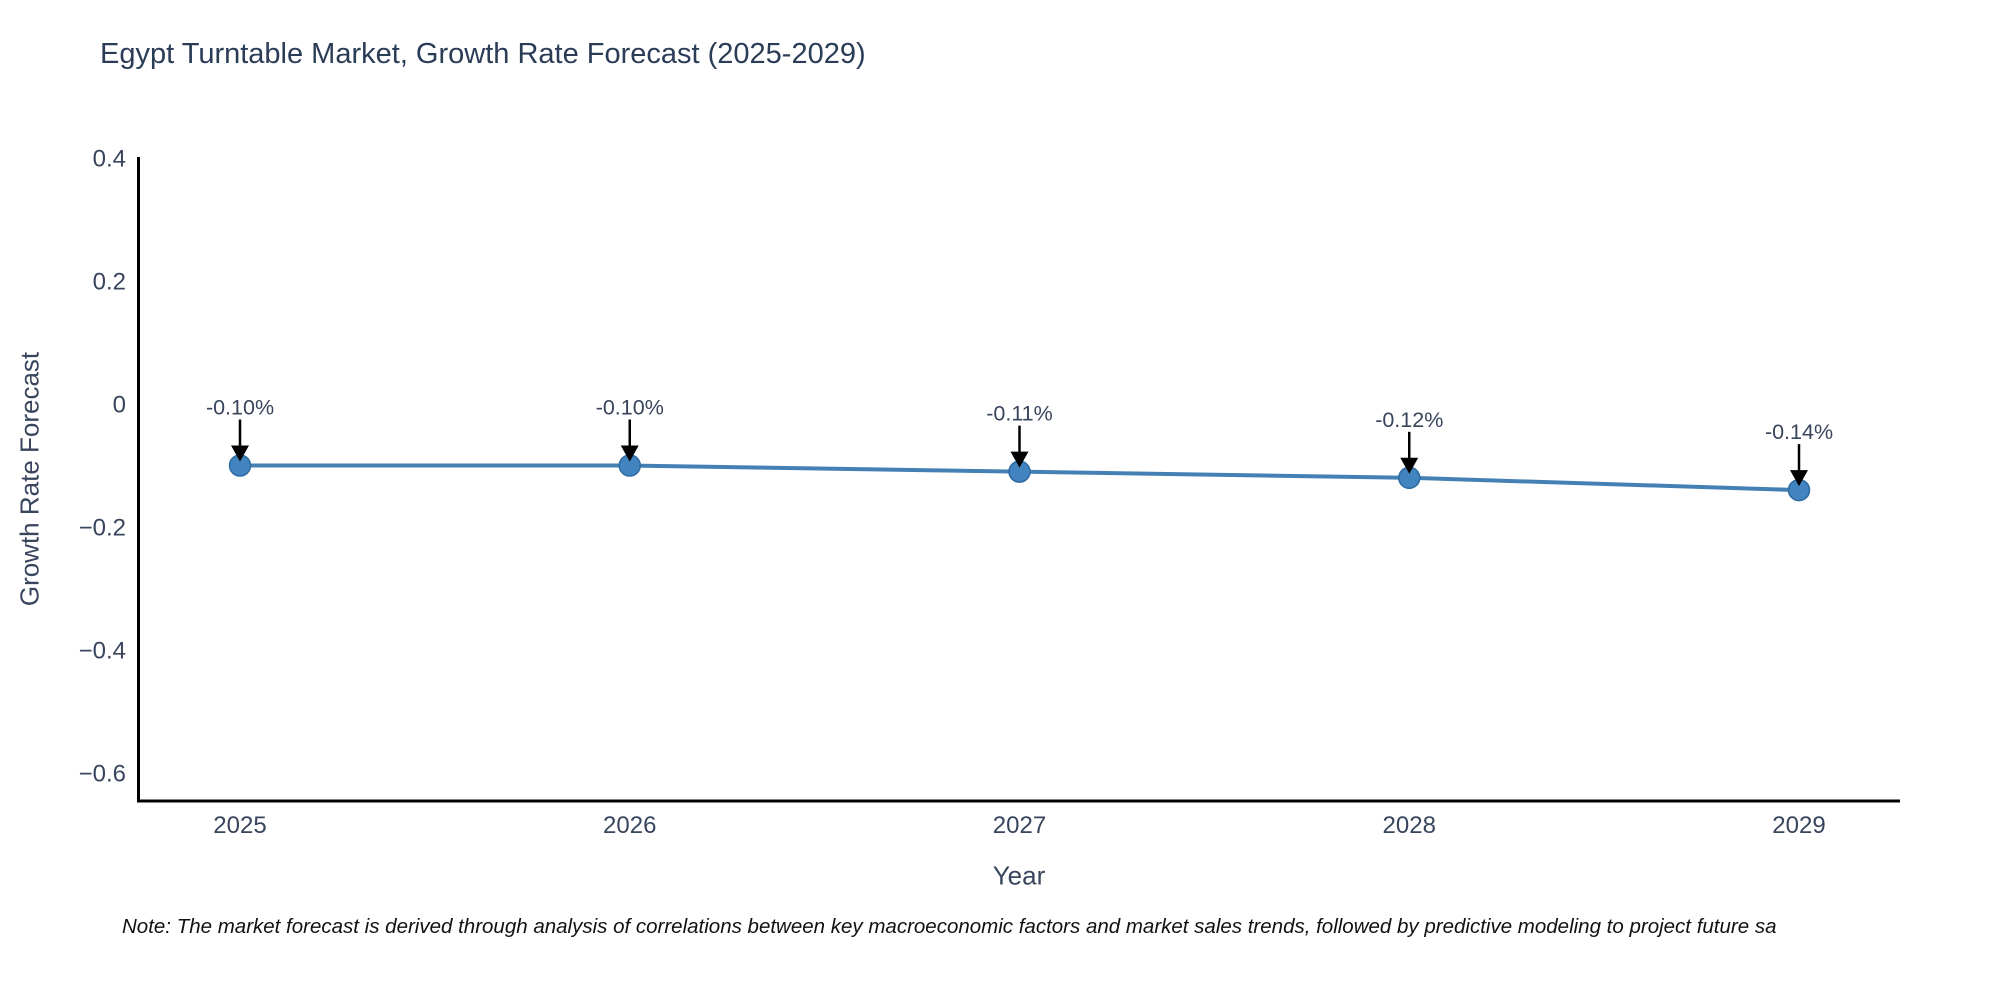  What do you see at coordinates (1409, 420) in the screenshot?
I see `point-value-label: -0.12%` at bounding box center [1409, 420].